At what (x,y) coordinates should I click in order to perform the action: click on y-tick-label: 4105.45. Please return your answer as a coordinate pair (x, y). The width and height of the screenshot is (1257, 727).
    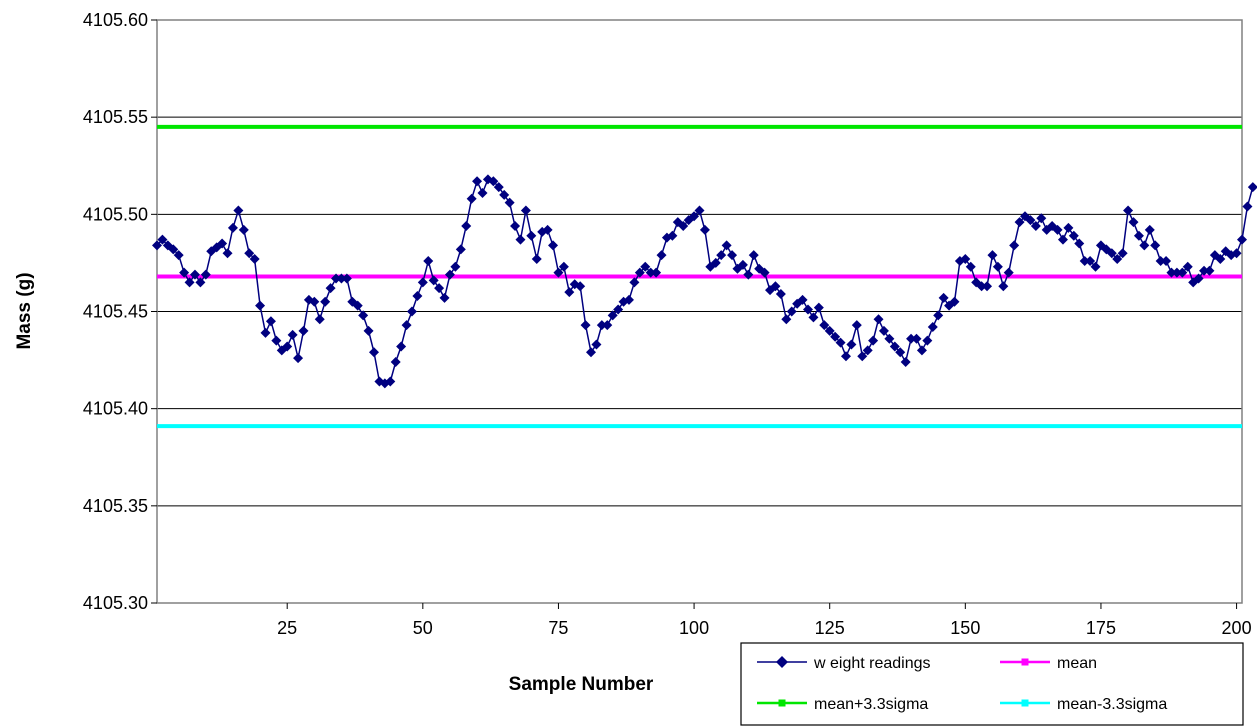
    Looking at the image, I should click on (115, 312).